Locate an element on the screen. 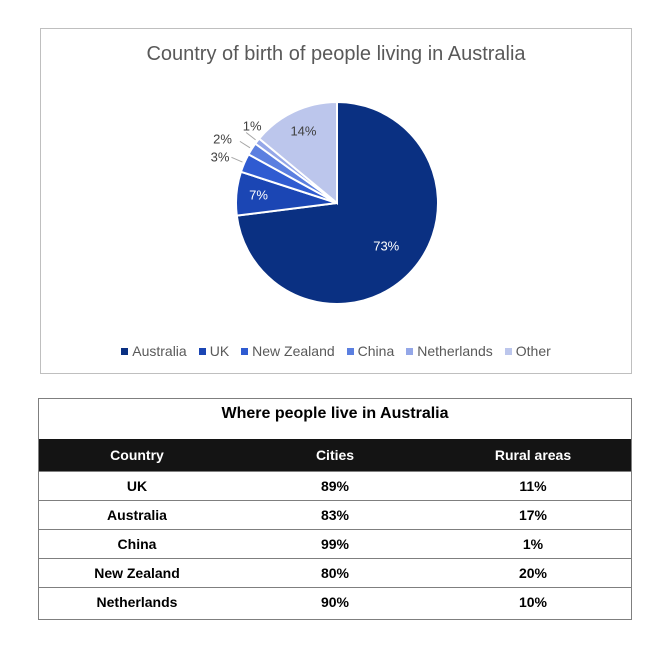 The image size is (672, 650). legend-item-uk: UK is located at coordinates (214, 351).